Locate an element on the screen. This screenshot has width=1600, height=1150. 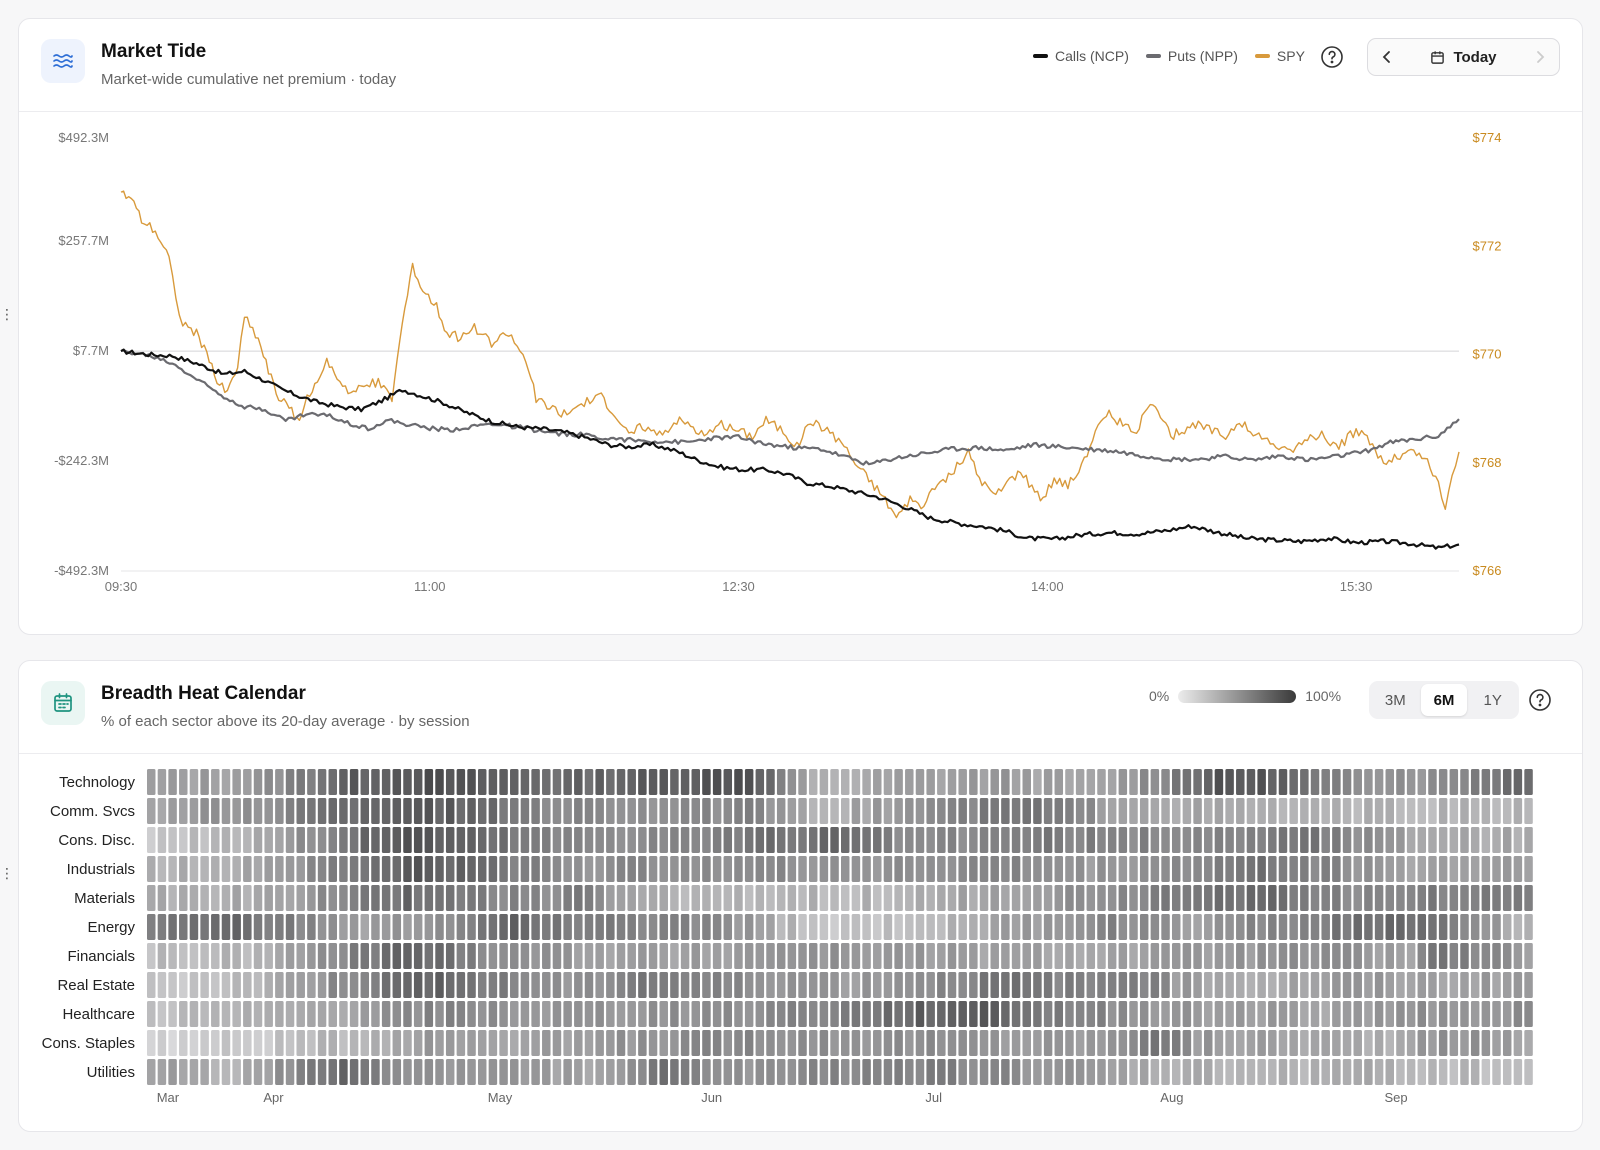
prev-day-button is located at coordinates (1387, 57).